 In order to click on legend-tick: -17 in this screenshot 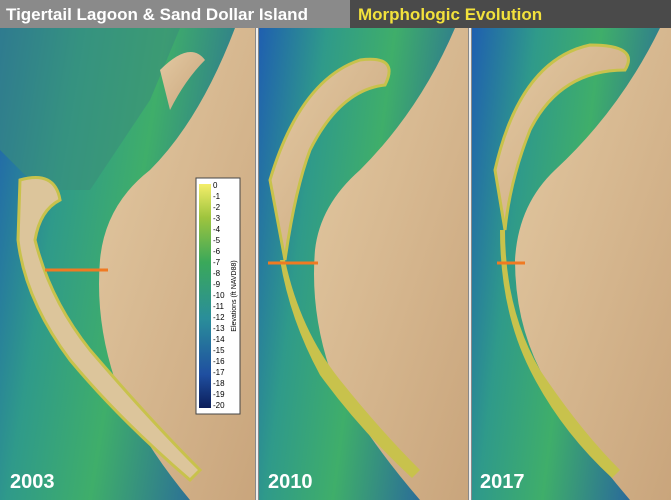, I will do `click(219, 372)`.